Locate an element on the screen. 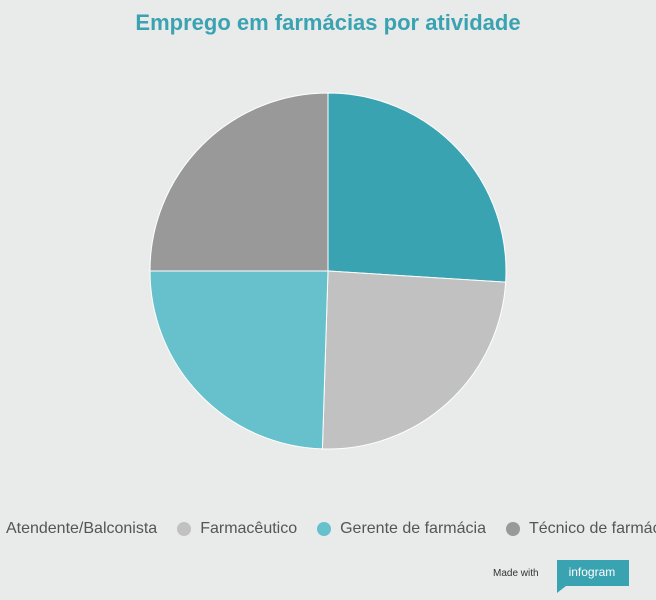  legend-item-atendente: Atendente/Balconista is located at coordinates (78, 529).